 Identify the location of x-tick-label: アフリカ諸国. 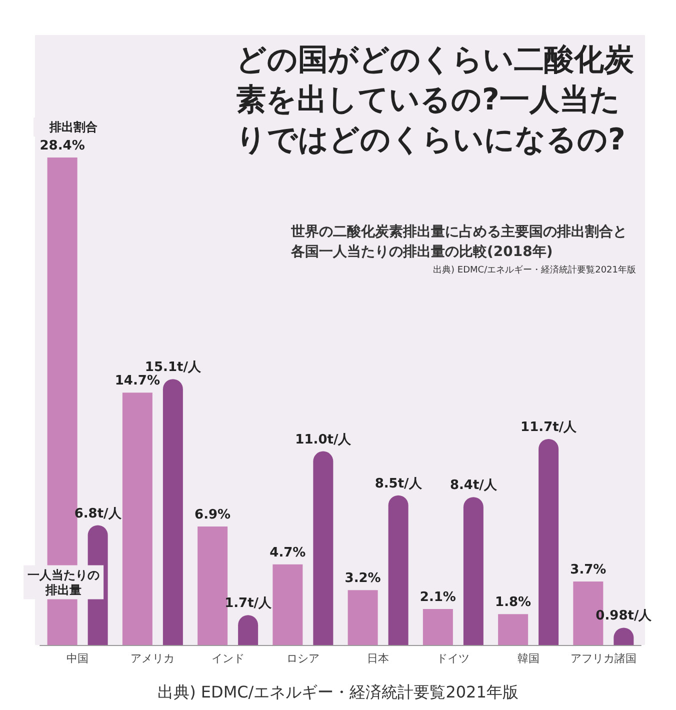
(603, 658).